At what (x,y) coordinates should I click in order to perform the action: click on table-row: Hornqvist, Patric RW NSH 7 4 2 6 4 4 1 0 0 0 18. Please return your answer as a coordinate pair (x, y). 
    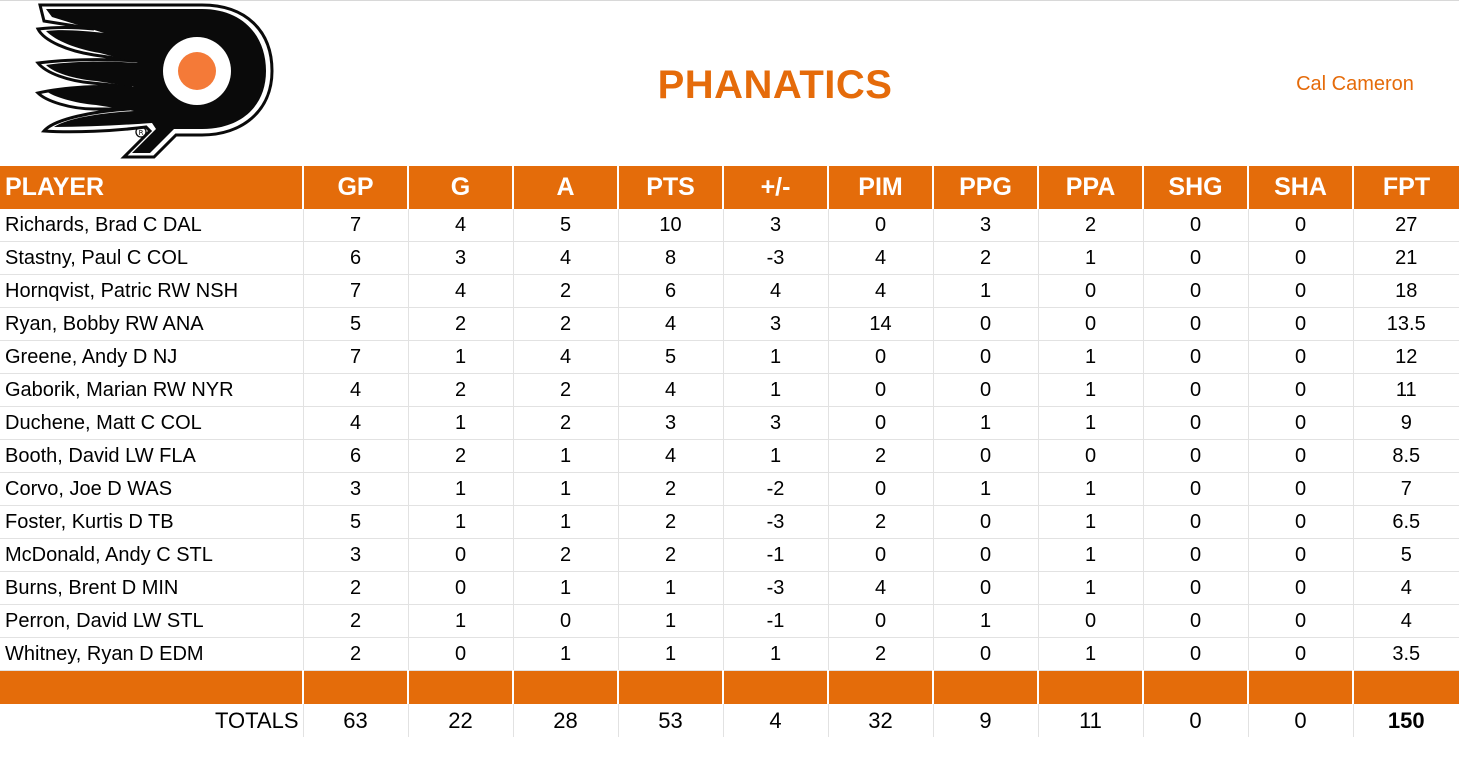
    Looking at the image, I should click on (729, 291).